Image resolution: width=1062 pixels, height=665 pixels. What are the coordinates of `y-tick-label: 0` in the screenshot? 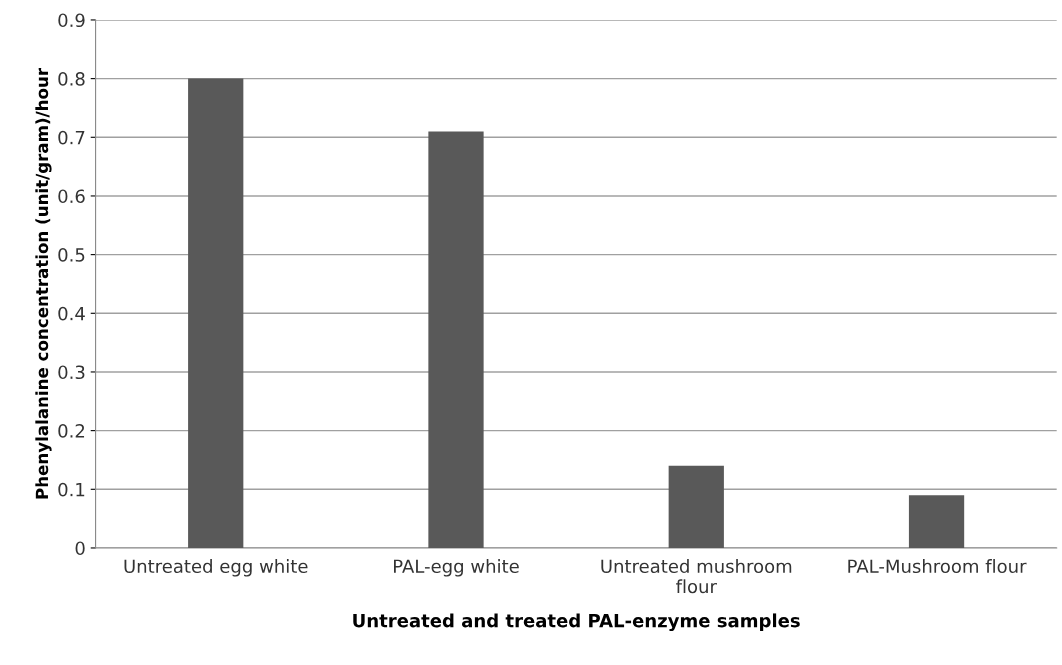 It's located at (80, 548).